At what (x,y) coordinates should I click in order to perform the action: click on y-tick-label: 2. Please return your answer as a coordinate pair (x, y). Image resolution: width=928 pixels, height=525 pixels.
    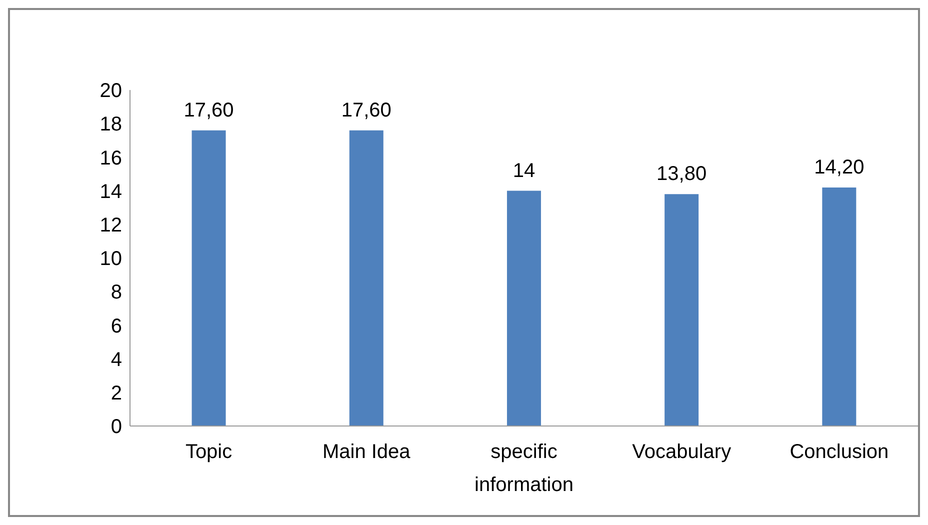
    Looking at the image, I should click on (116, 393).